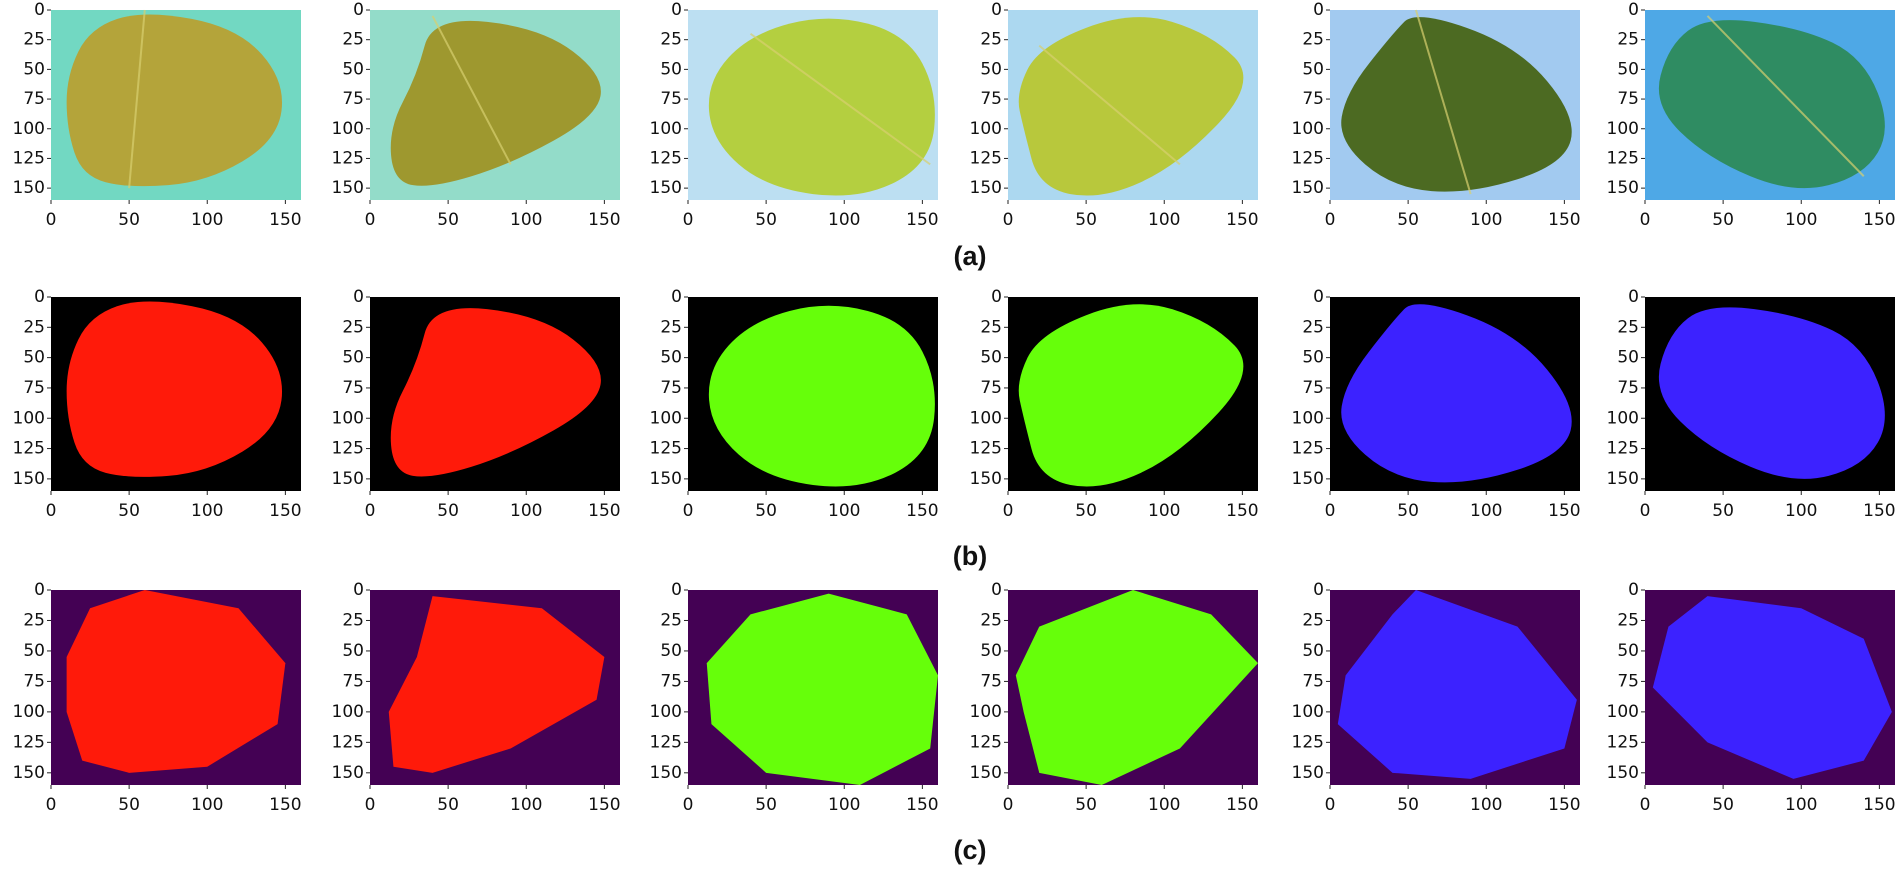  I want to click on row-label: (c), so click(970, 850).